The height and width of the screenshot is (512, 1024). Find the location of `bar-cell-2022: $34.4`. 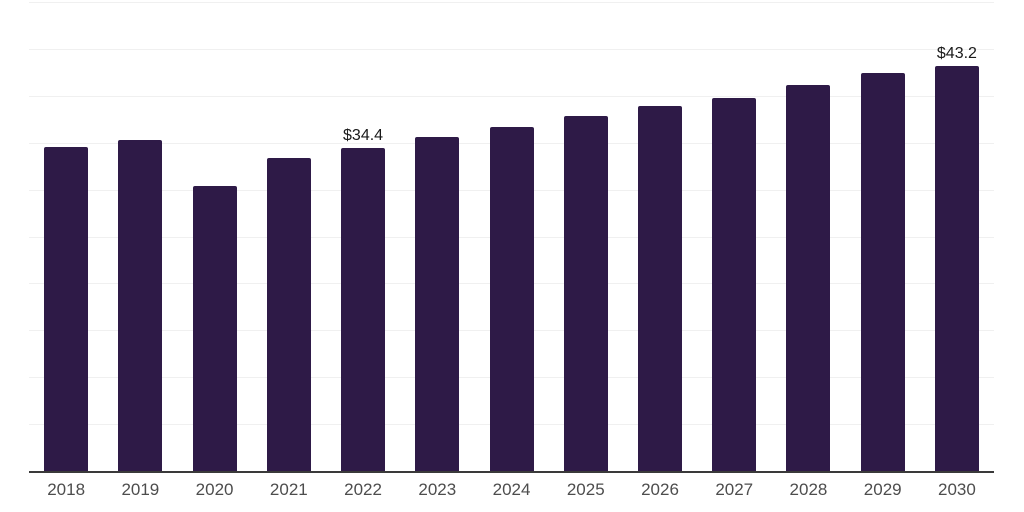

bar-cell-2022: $34.4 is located at coordinates (363, 236).